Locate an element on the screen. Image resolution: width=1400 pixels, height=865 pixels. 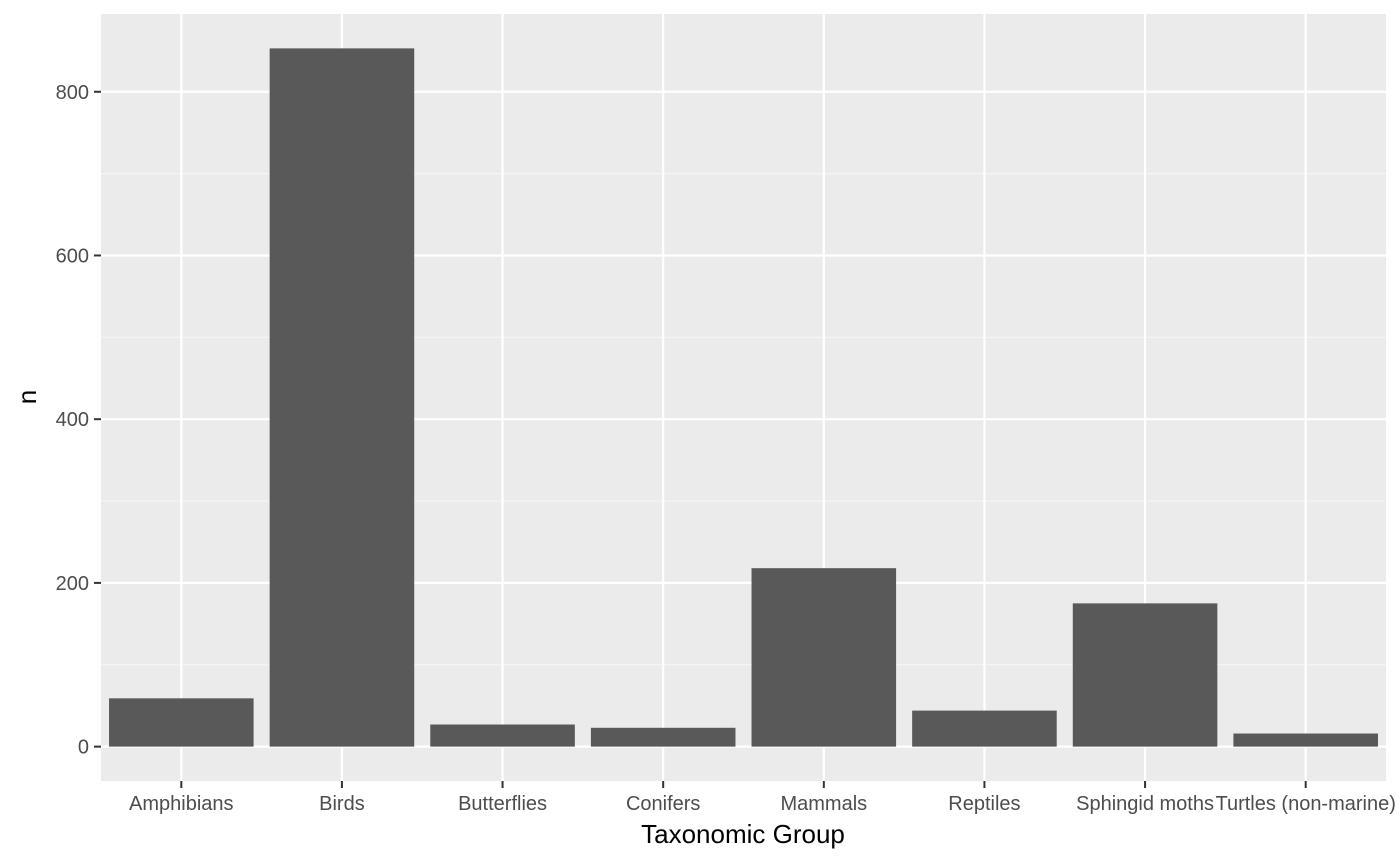
x-tick-label: Turtles (non-marine) is located at coordinates (1305, 804).